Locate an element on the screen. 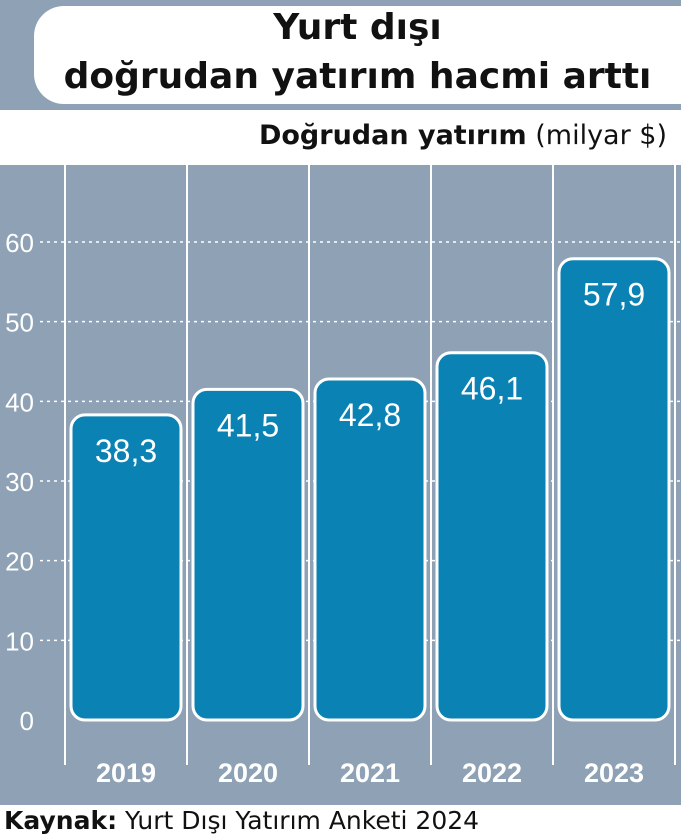  source-text: Yurt Dışı Yatırım Anketi 2024 is located at coordinates (298, 820).